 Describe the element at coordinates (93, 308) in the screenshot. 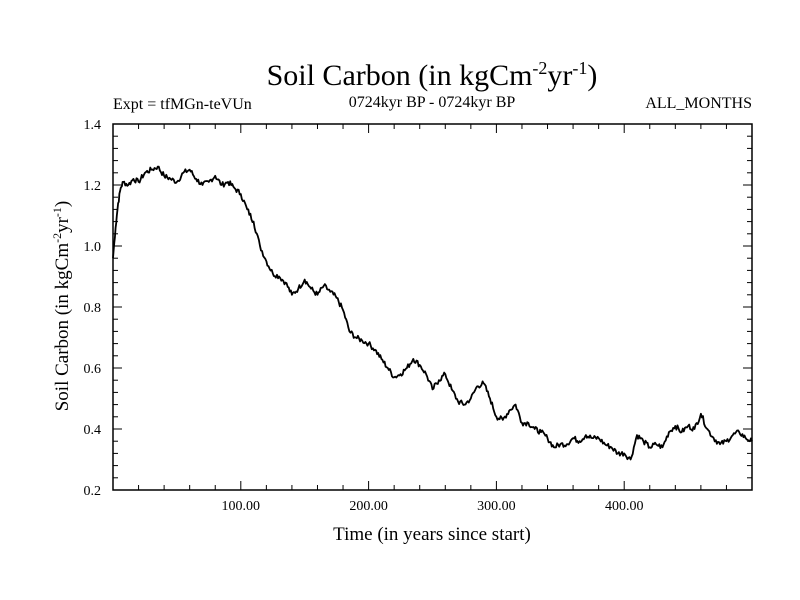

I see `y-tick-label: 0.8` at that location.